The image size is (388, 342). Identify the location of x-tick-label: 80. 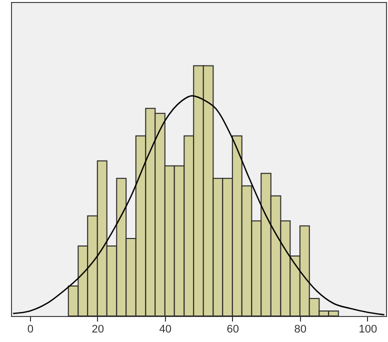
(300, 330).